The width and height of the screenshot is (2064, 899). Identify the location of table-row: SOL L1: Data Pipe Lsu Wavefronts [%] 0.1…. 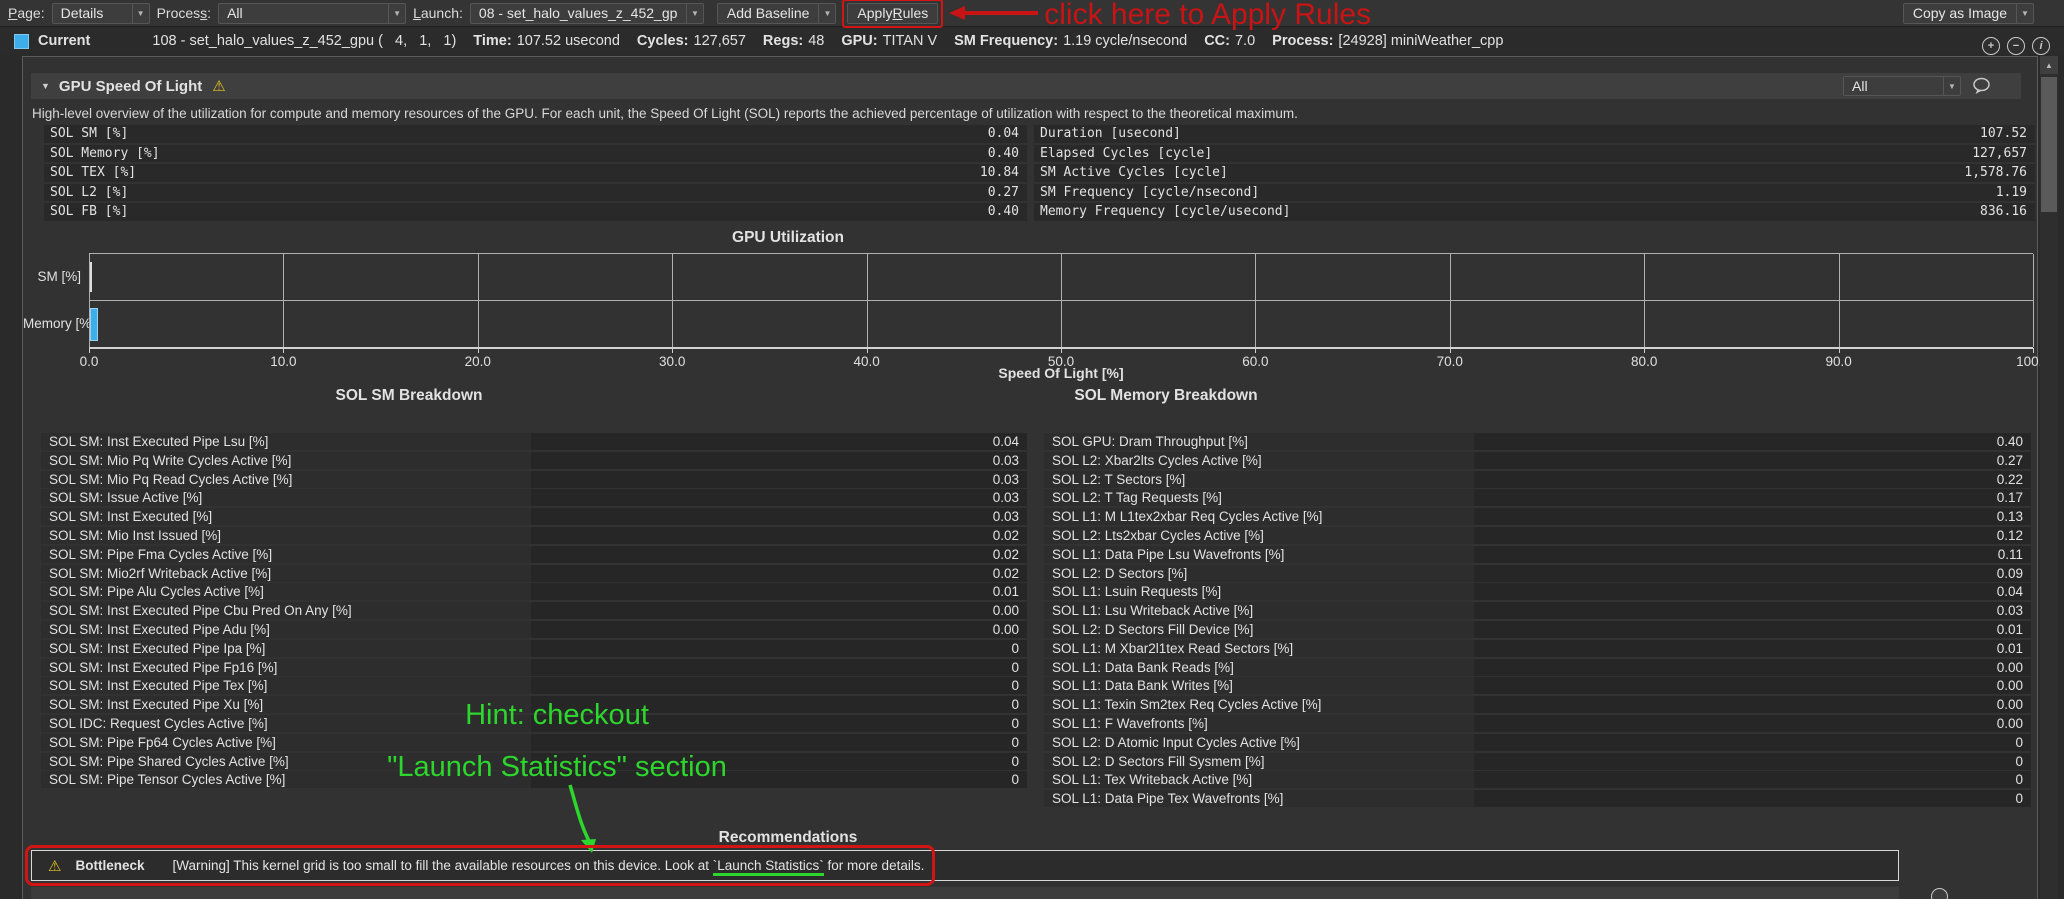
(1537, 554).